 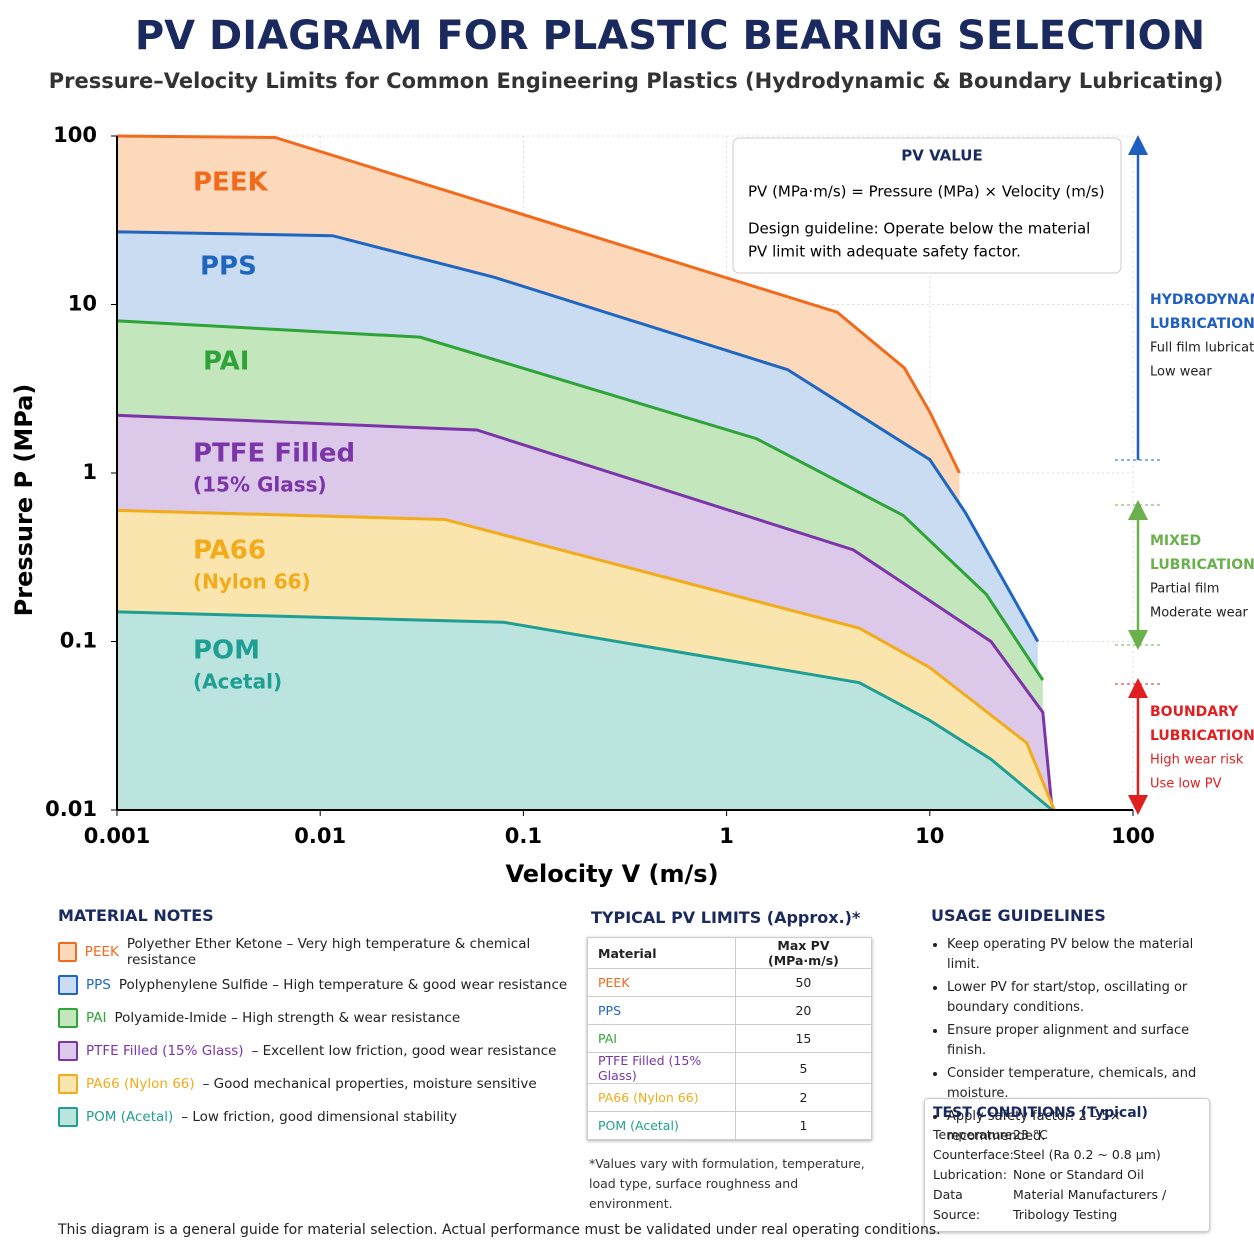 I want to click on test-label: Lubrication:, so click(x=970, y=1174).